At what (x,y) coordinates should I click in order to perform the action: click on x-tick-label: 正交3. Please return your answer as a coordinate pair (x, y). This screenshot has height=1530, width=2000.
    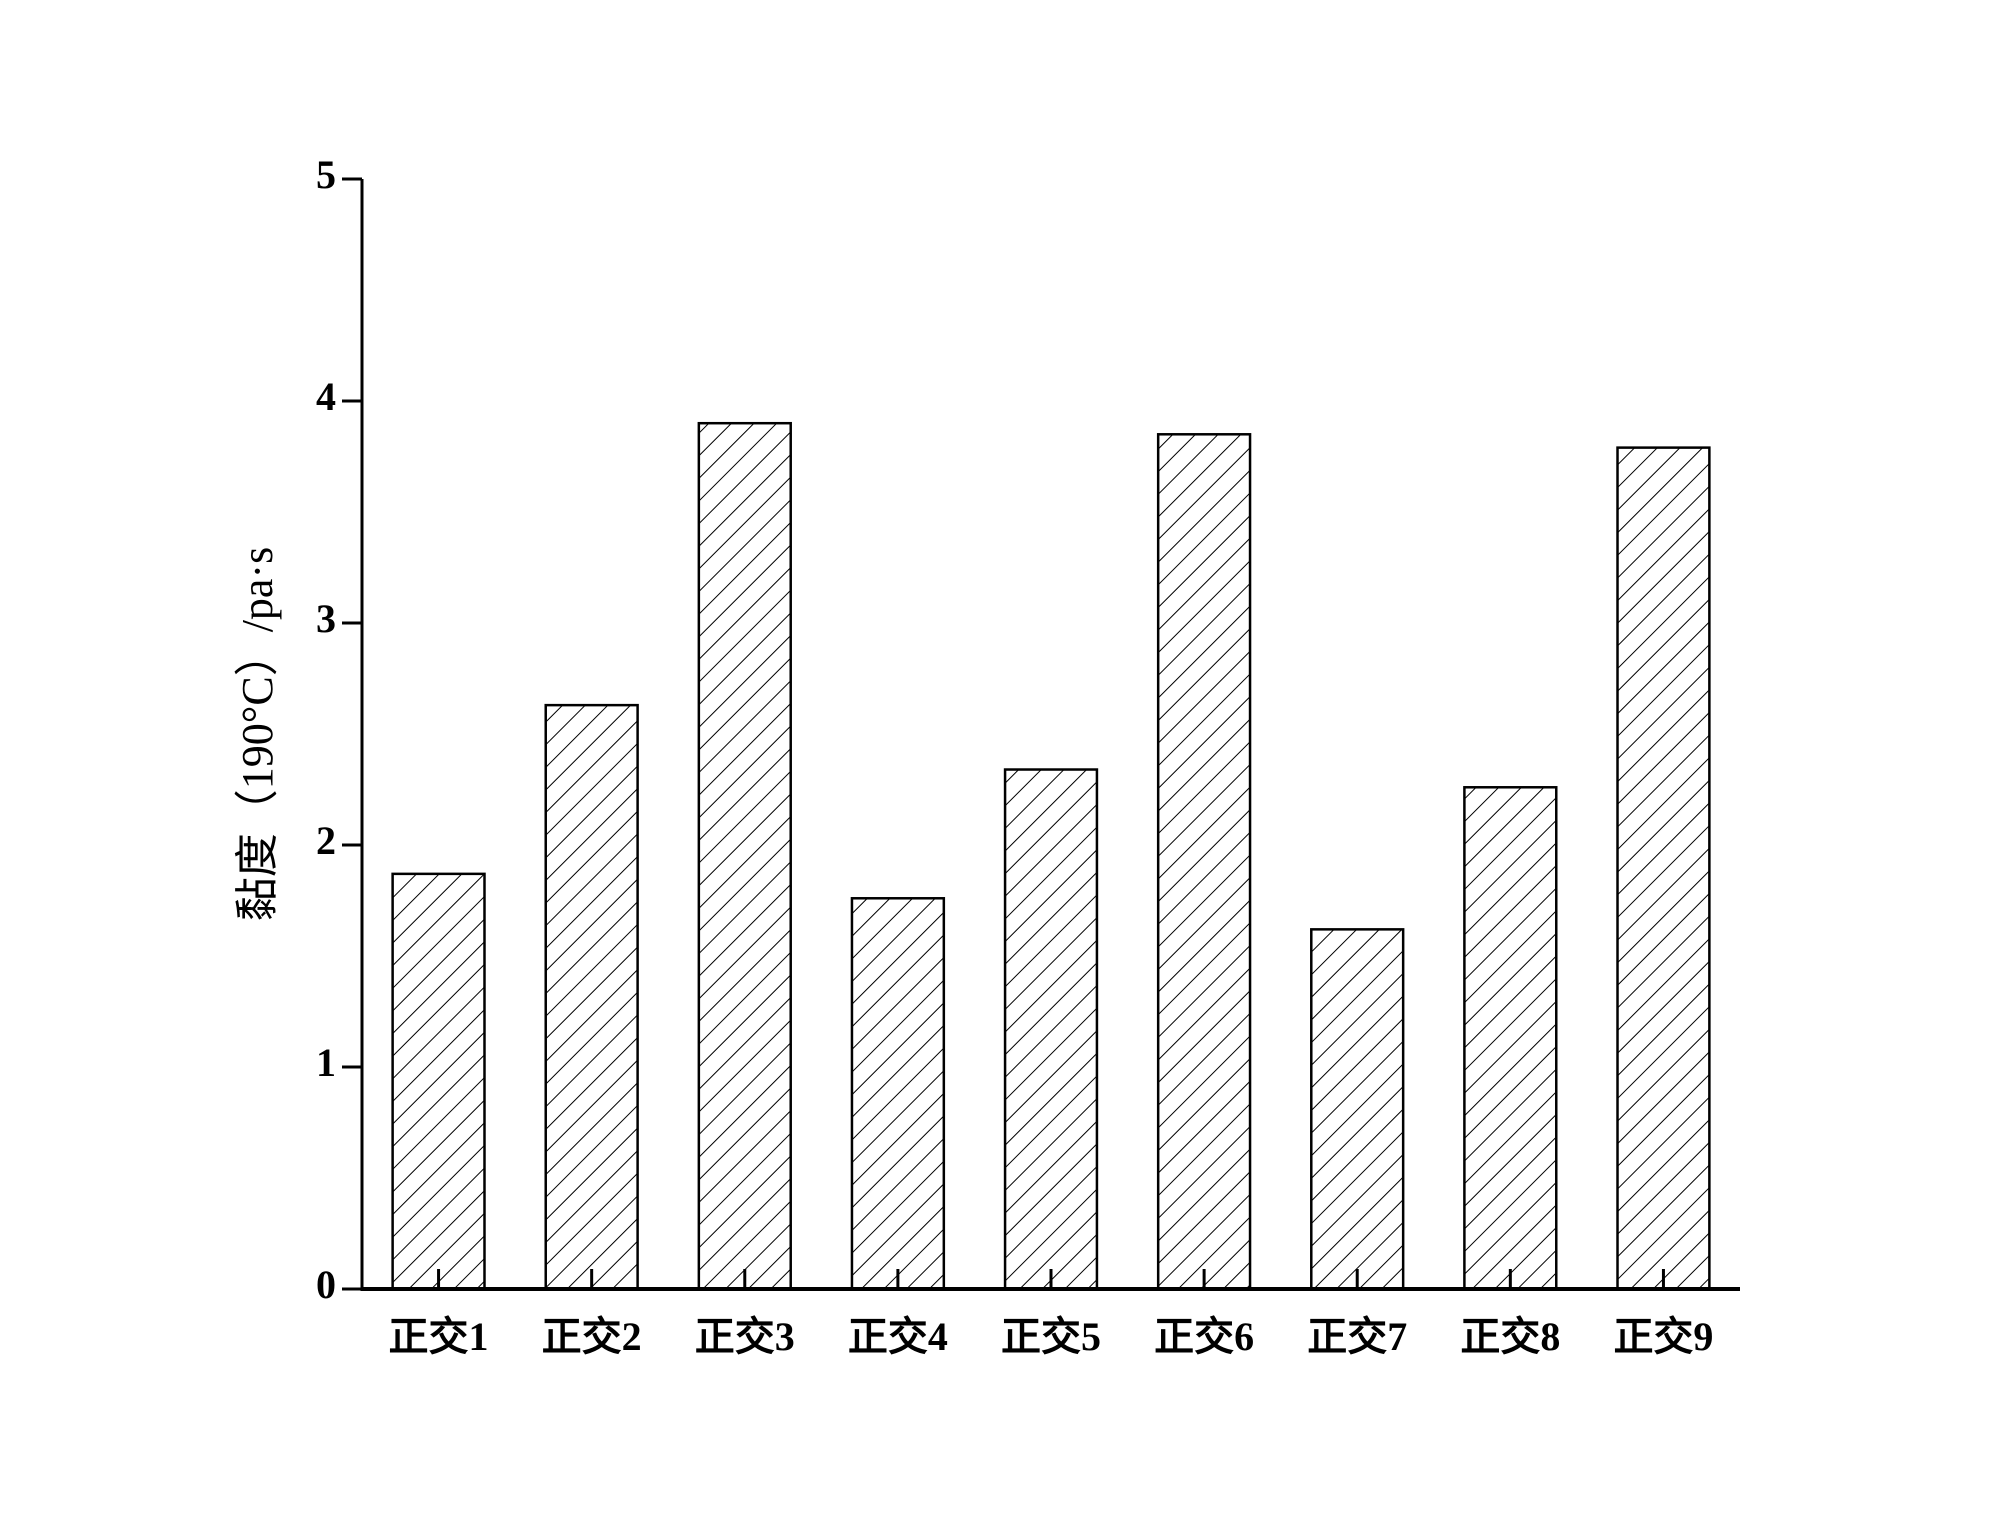
    Looking at the image, I should click on (745, 1336).